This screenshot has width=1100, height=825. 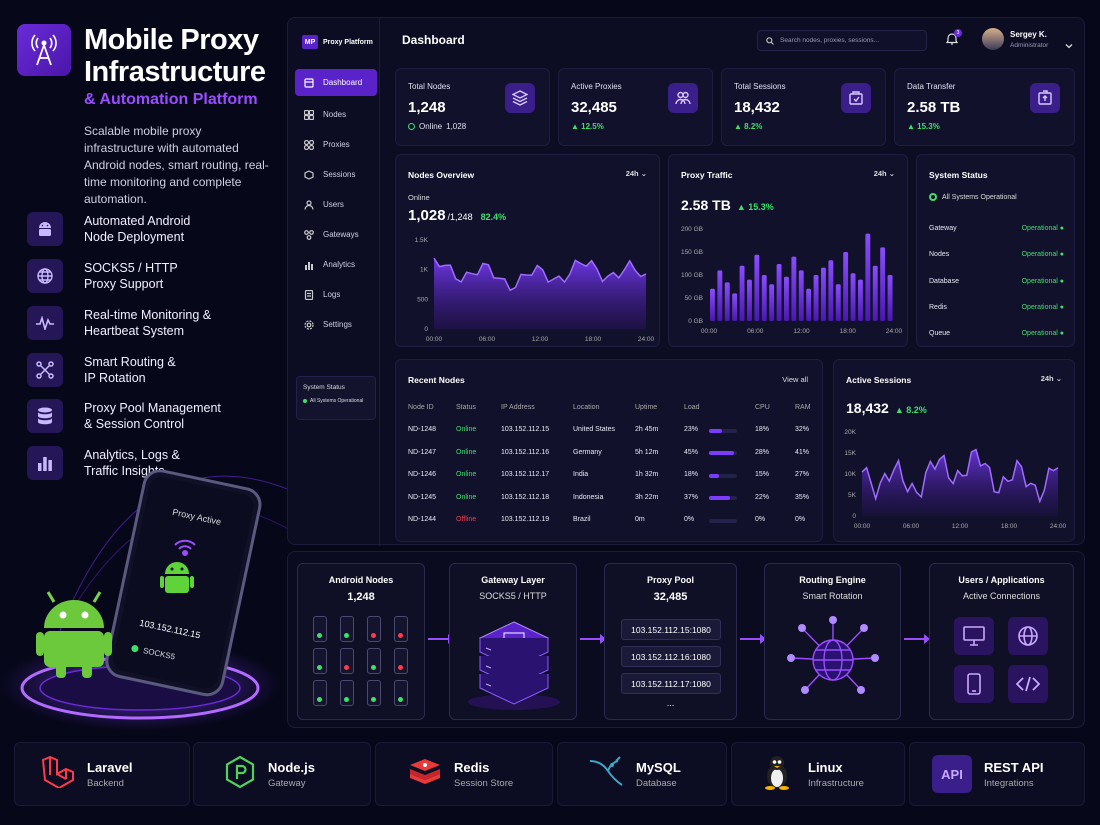 What do you see at coordinates (520, 98) in the screenshot?
I see `layers-icon` at bounding box center [520, 98].